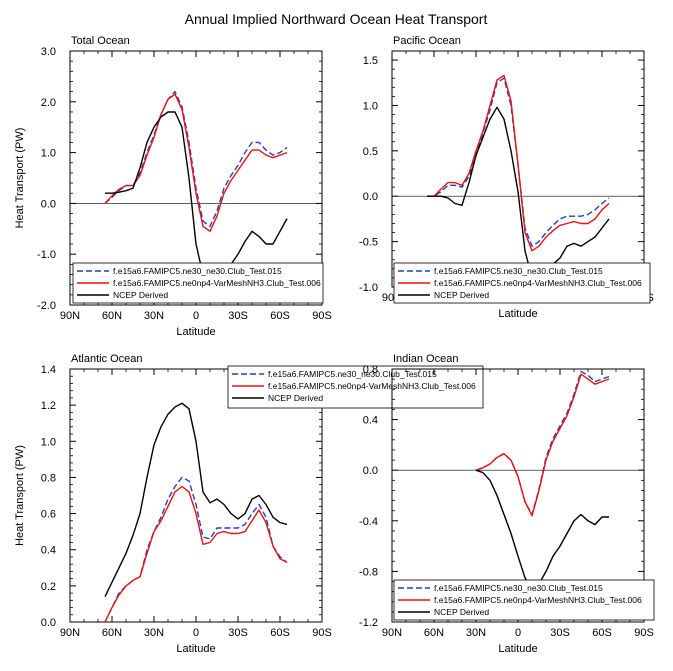  What do you see at coordinates (107, 359) in the screenshot?
I see `chart-title: Atlantic Ocean` at bounding box center [107, 359].